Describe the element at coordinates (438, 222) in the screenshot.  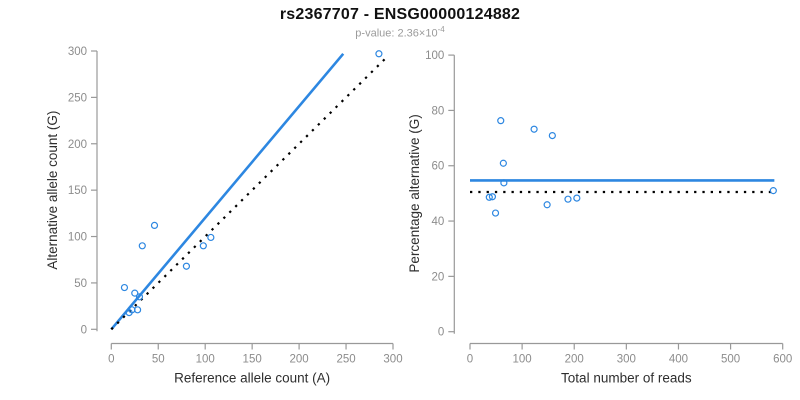
I see `y-tick-label: 40` at that location.